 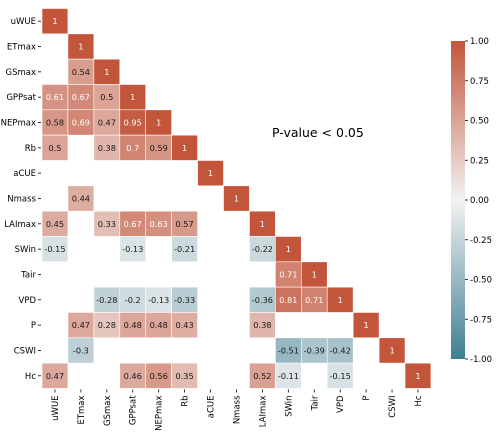 I want to click on heatmap-cell-NEPmax-GPPsat, so click(x=133, y=122).